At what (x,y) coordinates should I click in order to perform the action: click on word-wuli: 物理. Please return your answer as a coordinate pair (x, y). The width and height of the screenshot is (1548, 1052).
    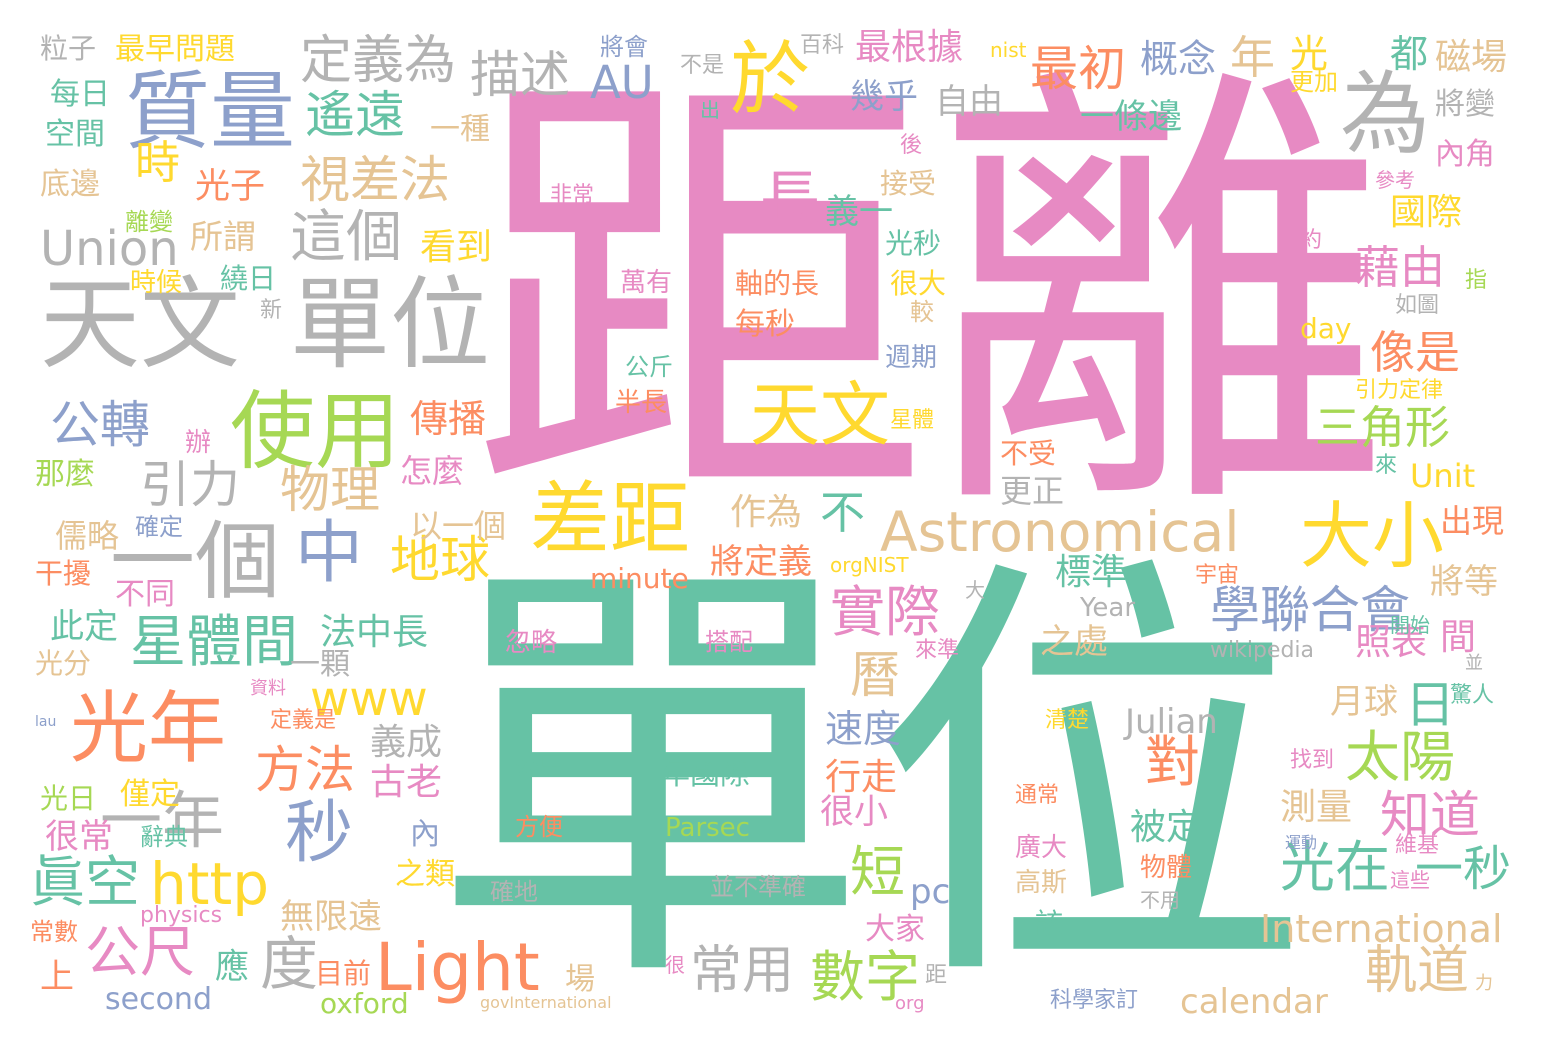
    Looking at the image, I should click on (330, 490).